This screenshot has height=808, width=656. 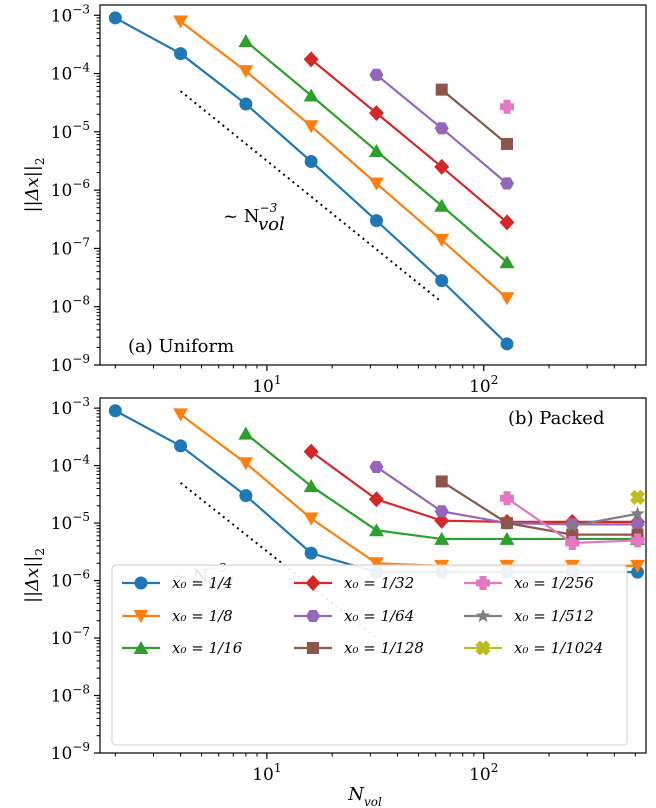 I want to click on y-axis-label: ||Δx||2, so click(x=34, y=575).